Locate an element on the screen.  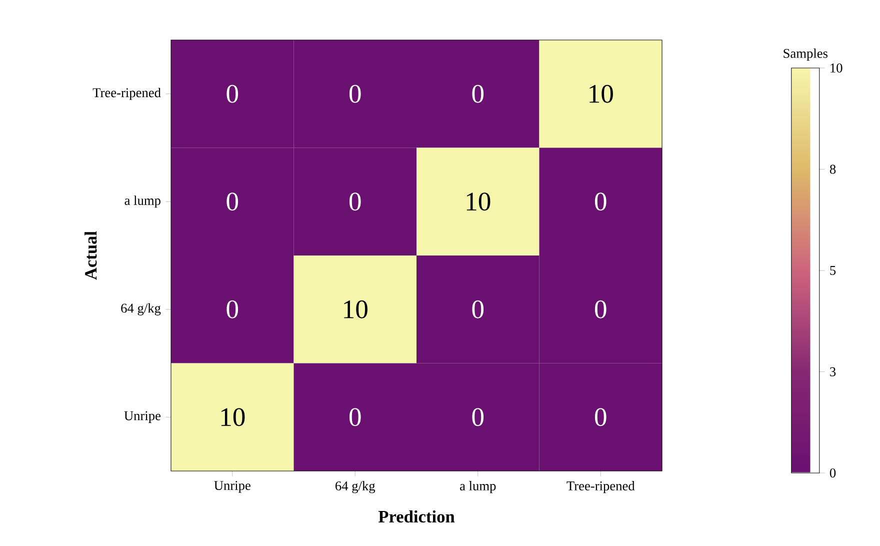
color-bar-title: Samples is located at coordinates (806, 54).